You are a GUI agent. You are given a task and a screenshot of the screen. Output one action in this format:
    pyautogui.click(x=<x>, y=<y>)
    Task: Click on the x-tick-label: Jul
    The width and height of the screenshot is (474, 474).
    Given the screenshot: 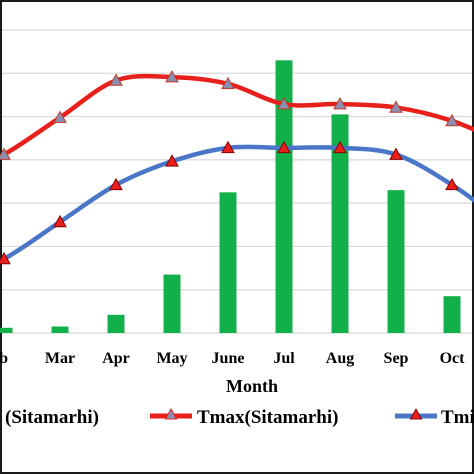 What is the action you would take?
    pyautogui.click(x=284, y=358)
    